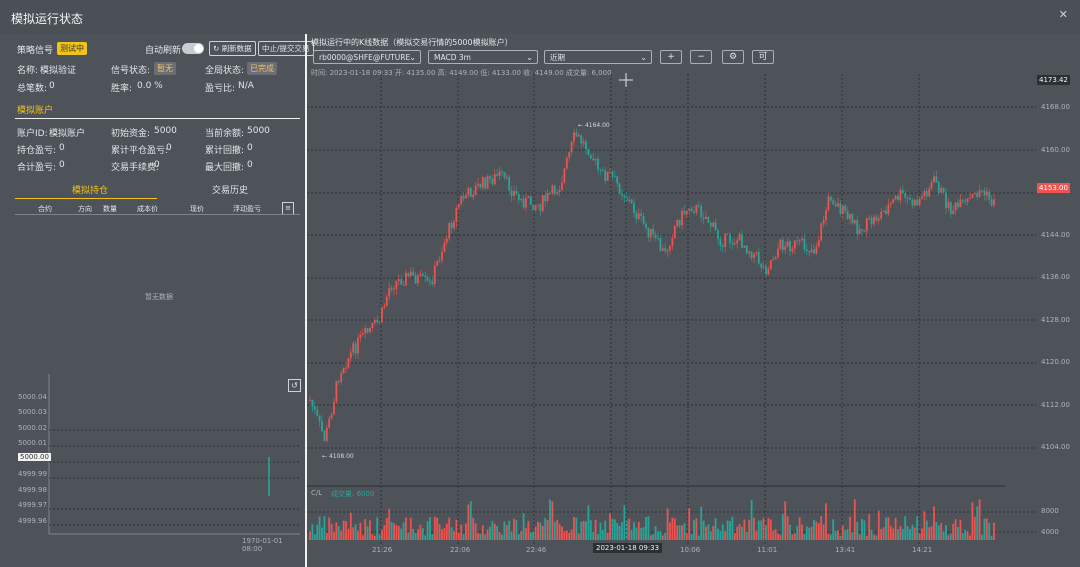  Describe the element at coordinates (150, 86) in the screenshot. I see `winrate-value: 0.0 %` at that location.